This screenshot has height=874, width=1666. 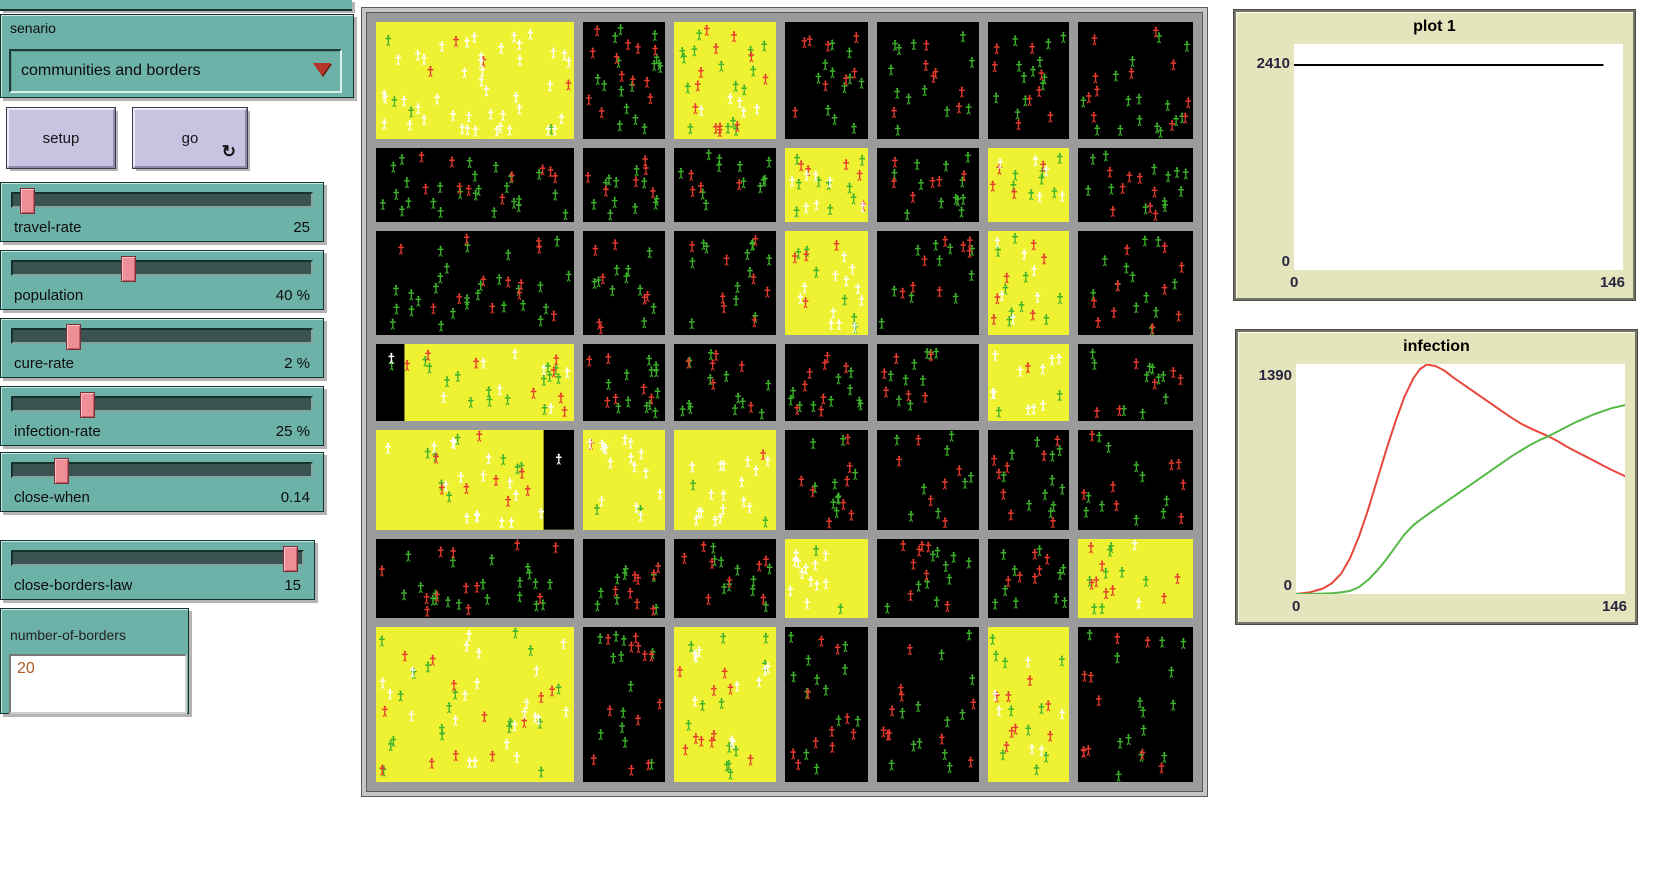 I want to click on slider-close-when: close-when 0.14, so click(x=162, y=482).